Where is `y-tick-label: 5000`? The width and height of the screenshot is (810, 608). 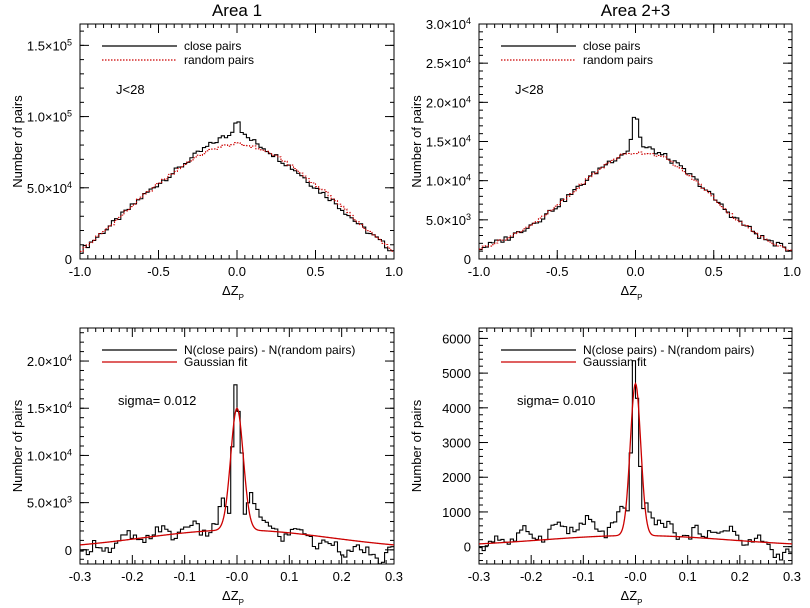
y-tick-label: 5000 is located at coordinates (456, 373).